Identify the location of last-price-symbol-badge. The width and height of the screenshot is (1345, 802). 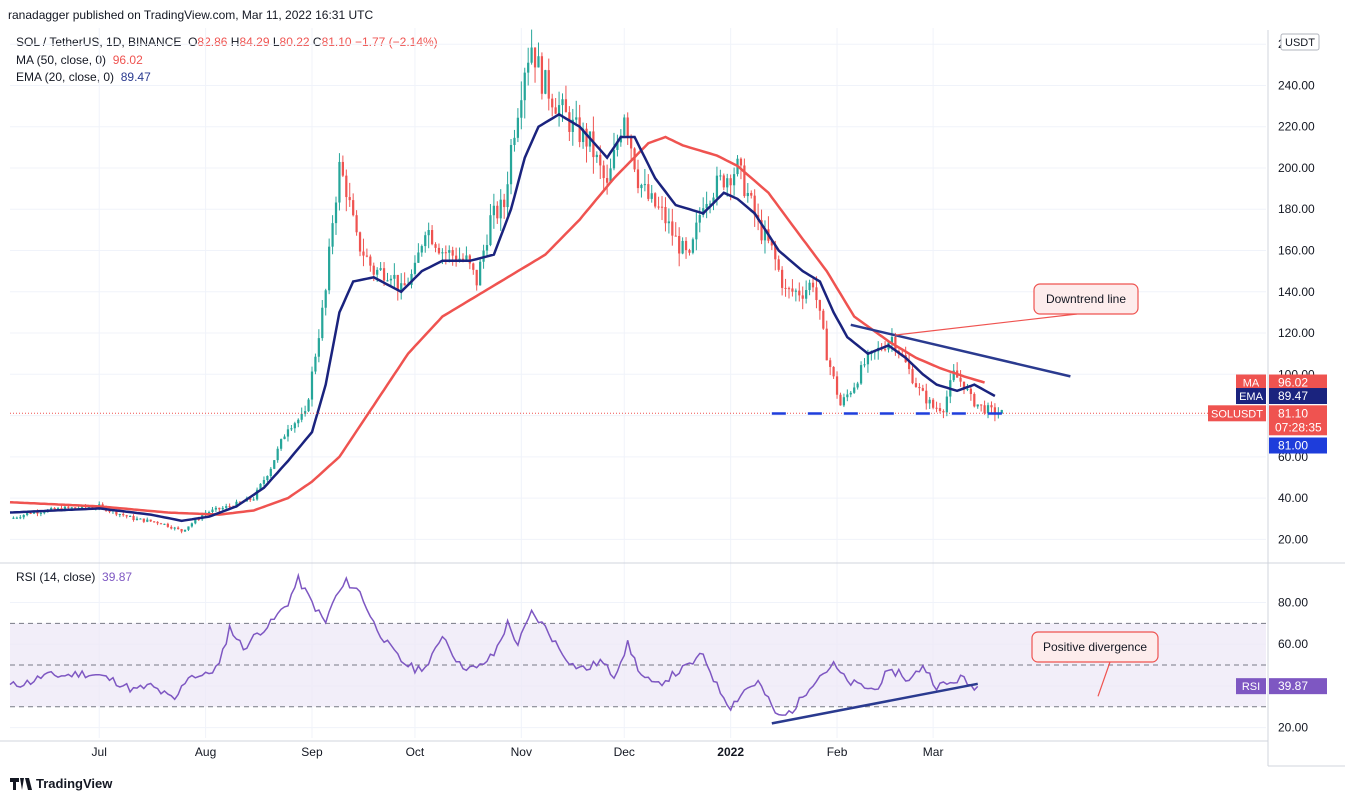
(1237, 413).